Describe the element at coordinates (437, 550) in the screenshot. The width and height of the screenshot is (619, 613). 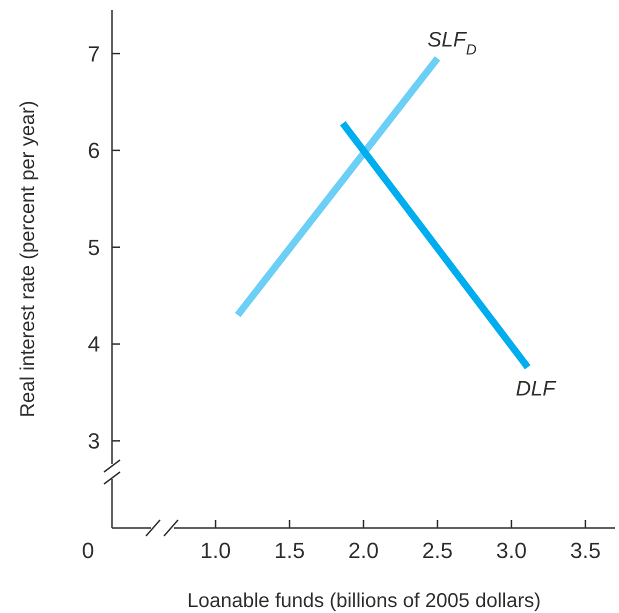
I see `x-tick-label: 2.5` at that location.